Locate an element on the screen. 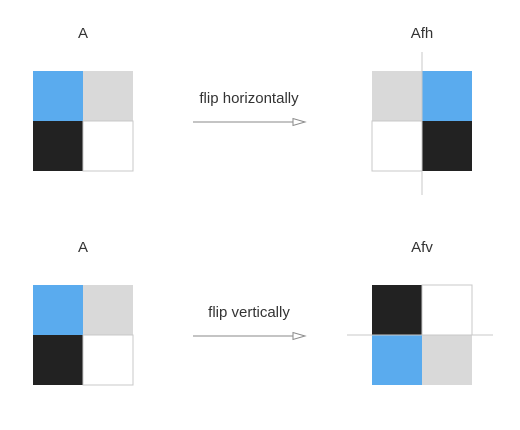  bottom-result-matrix is located at coordinates (422, 334).